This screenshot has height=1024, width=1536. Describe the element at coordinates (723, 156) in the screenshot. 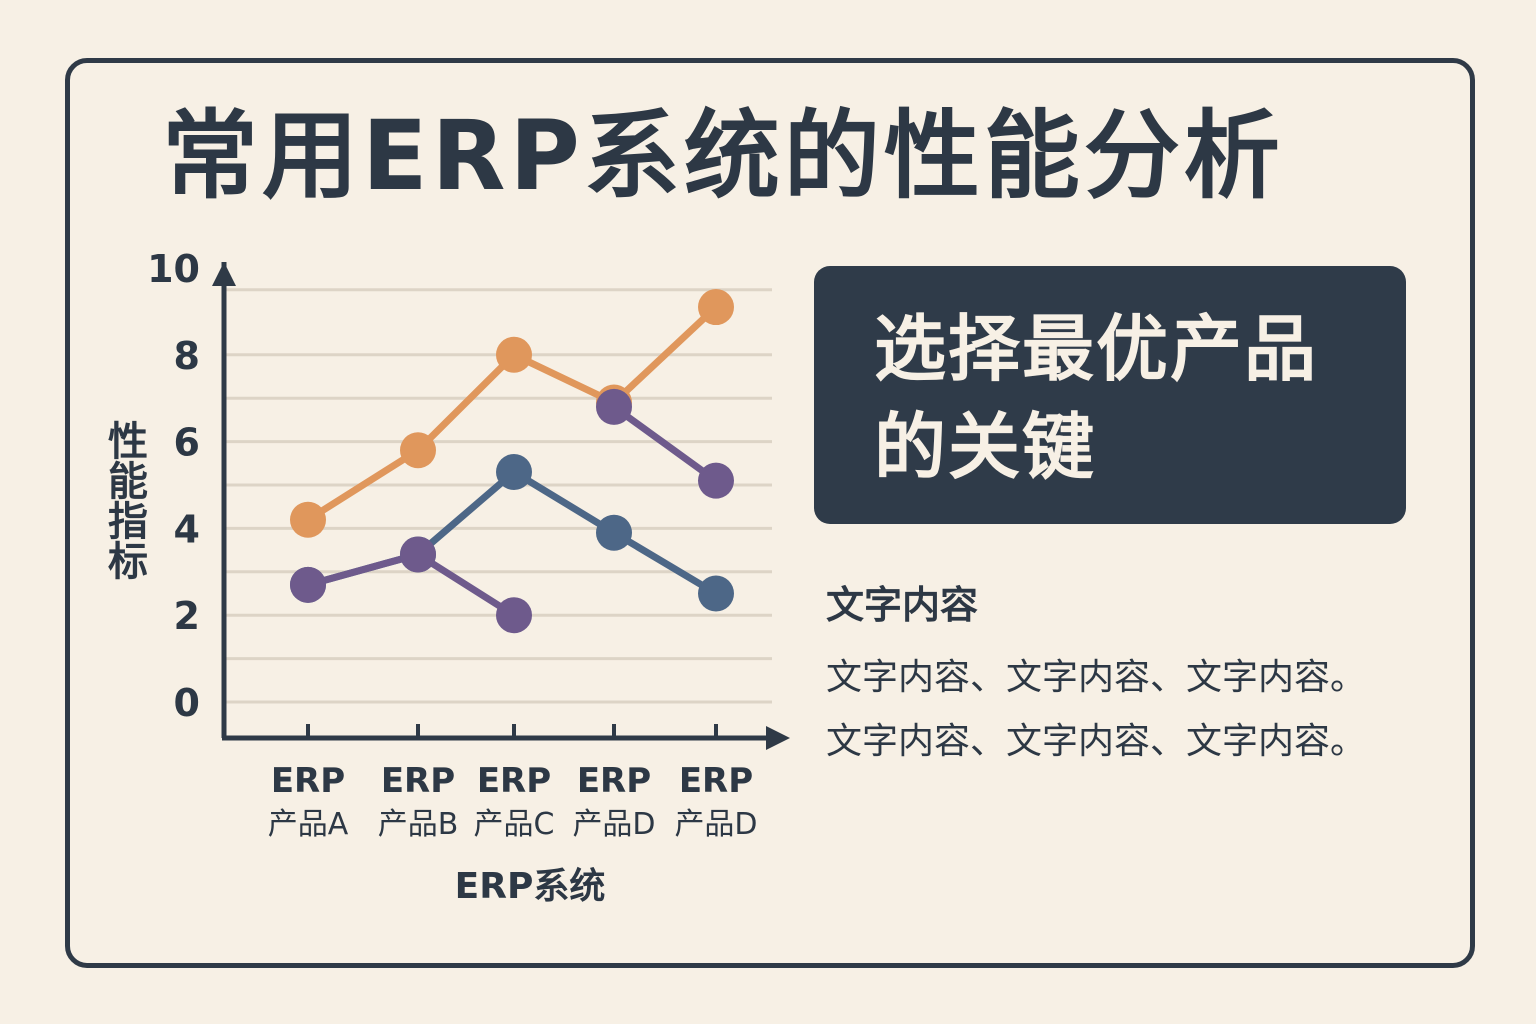

I see `page-title: 常用ERP系统的性能分析` at that location.